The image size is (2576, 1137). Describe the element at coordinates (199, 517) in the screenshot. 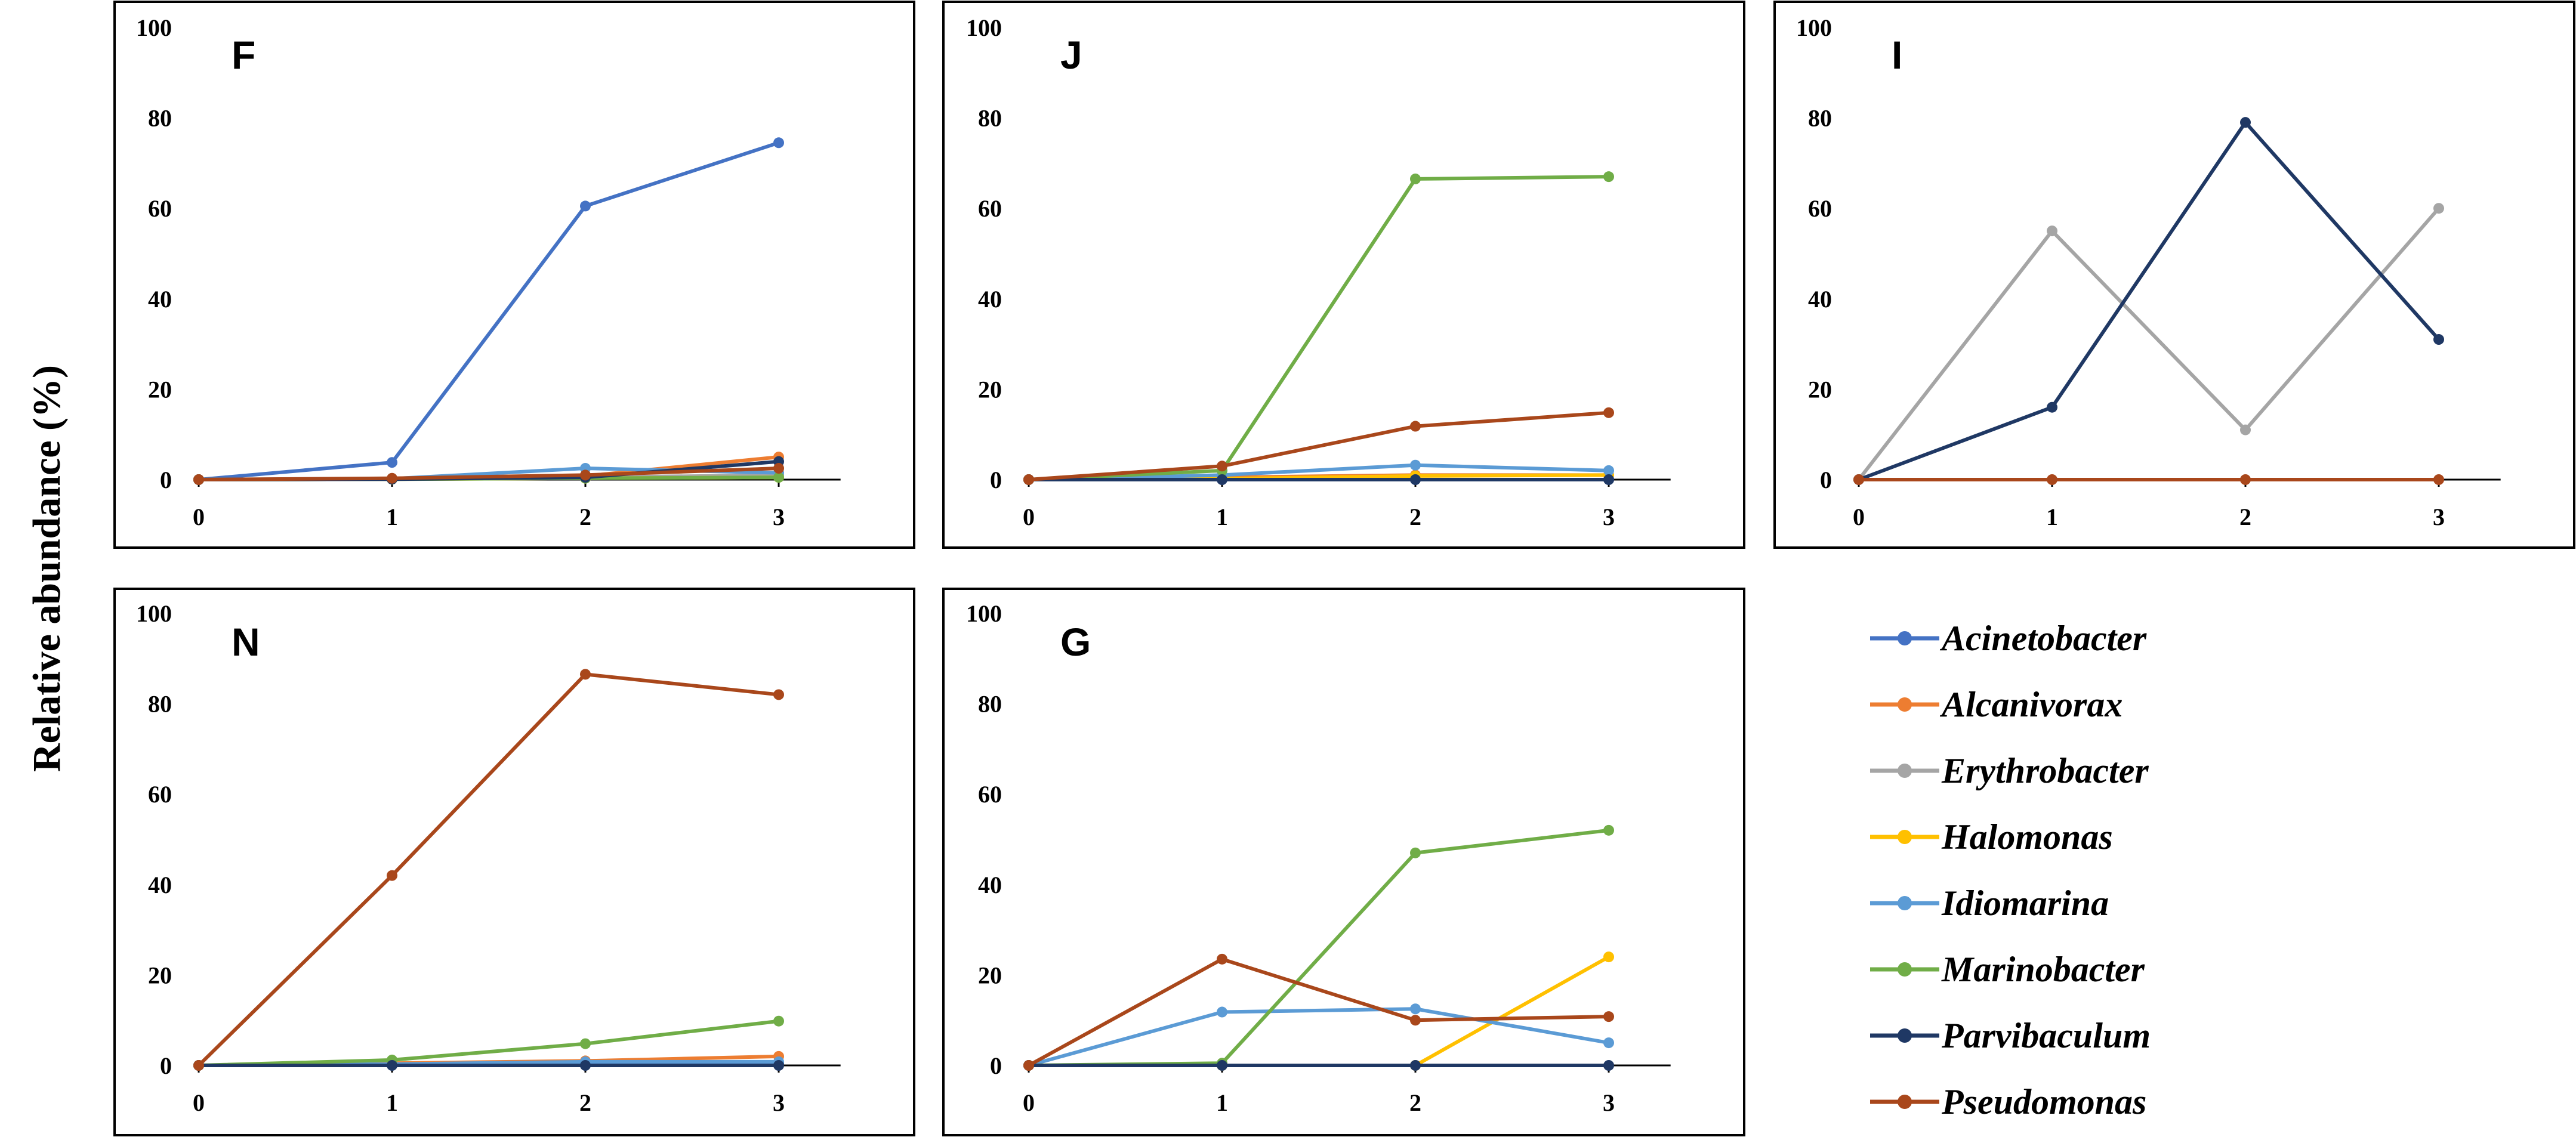

I see `x-tick-label: 0` at that location.